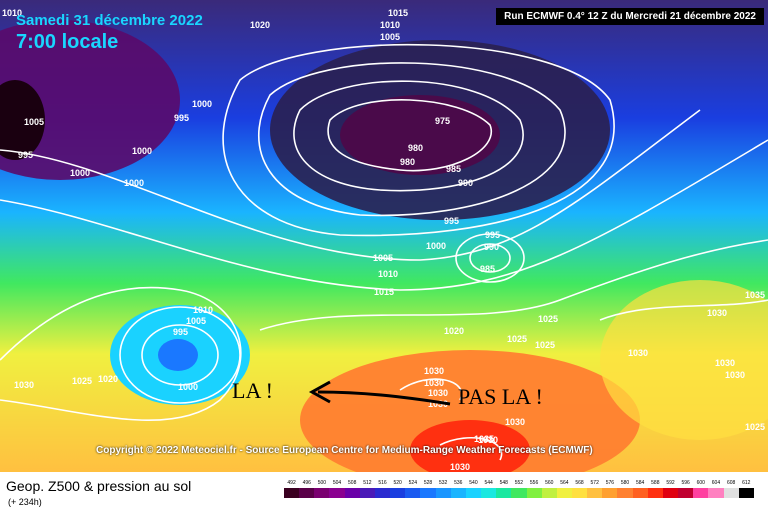 This screenshot has height=512, width=768. I want to click on scale-label: 572, so click(594, 483).